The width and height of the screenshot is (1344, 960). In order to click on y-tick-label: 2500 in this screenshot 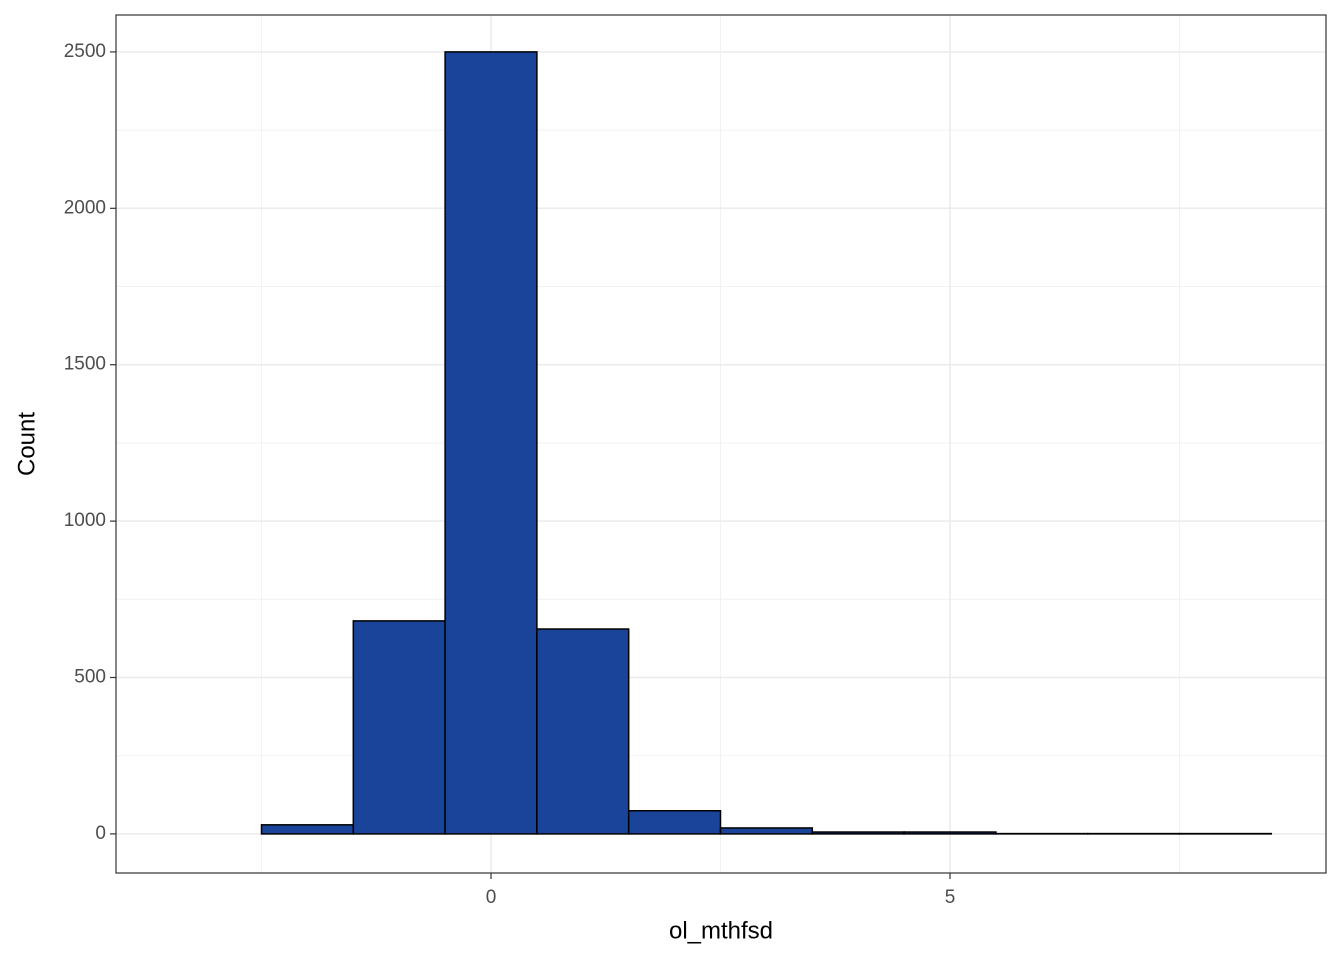, I will do `click(85, 51)`.